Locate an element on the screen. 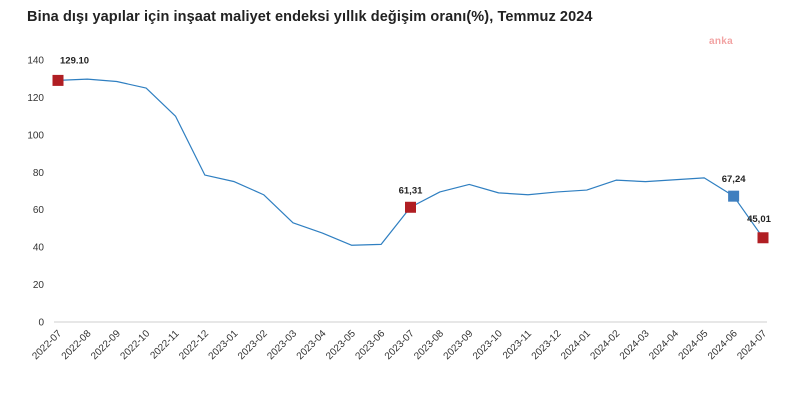  x-tick-label: 2024-03 is located at coordinates (635, 345).